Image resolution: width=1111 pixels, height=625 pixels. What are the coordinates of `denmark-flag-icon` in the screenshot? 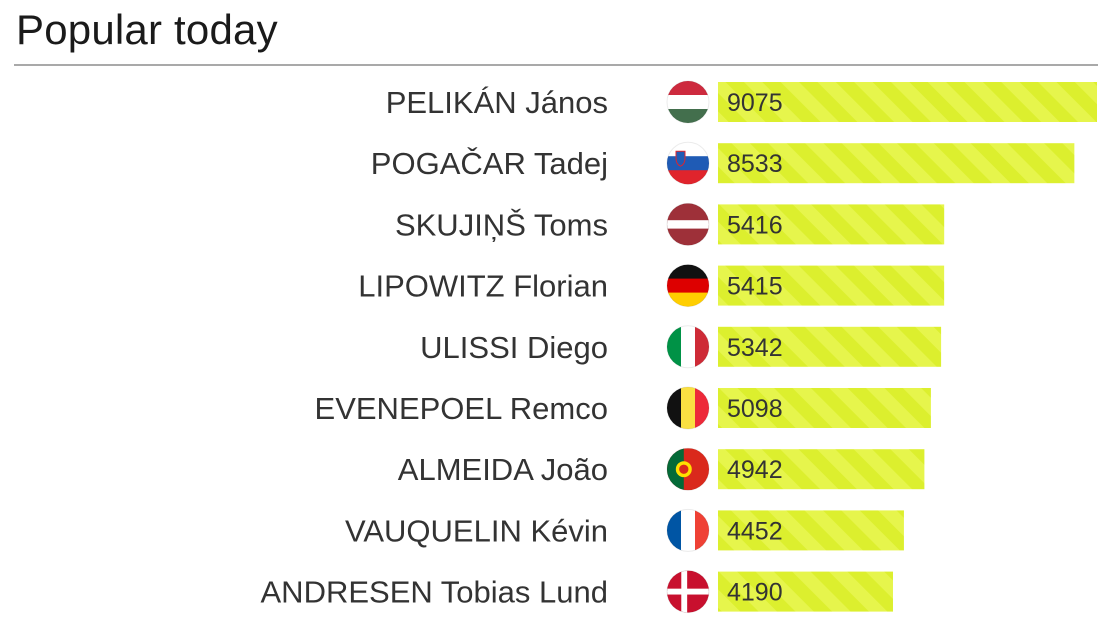 It's located at (688, 592).